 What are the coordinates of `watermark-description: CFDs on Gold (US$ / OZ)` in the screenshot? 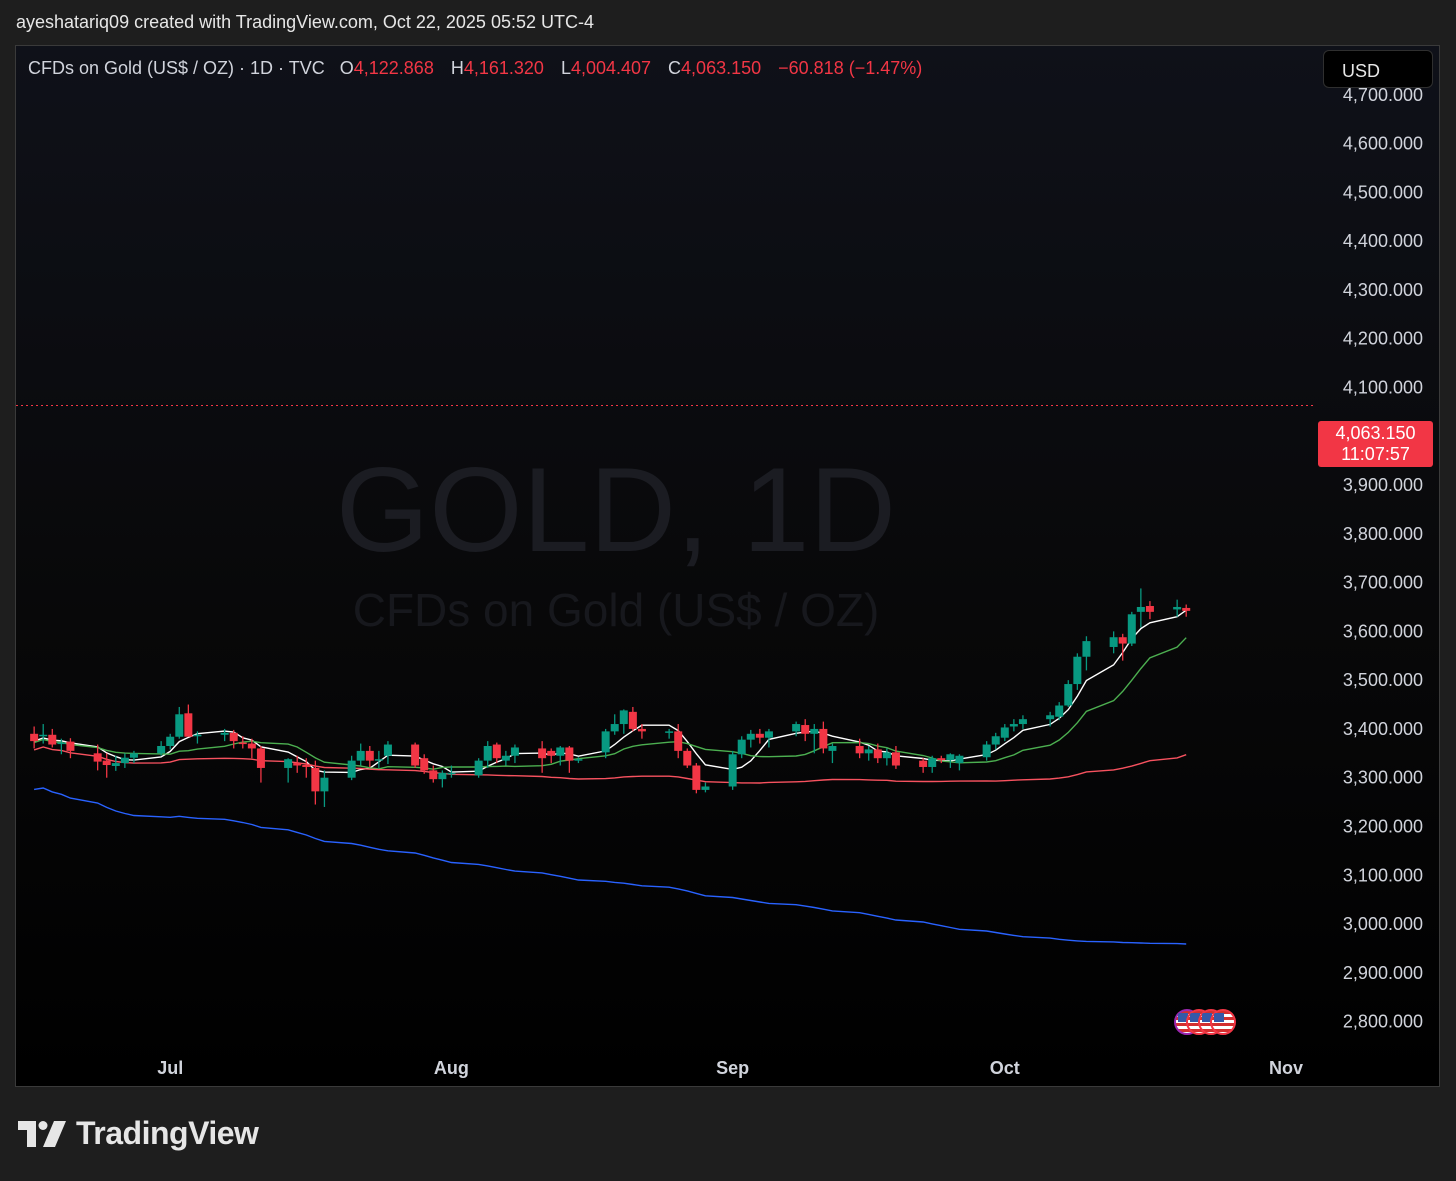 It's located at (616, 610).